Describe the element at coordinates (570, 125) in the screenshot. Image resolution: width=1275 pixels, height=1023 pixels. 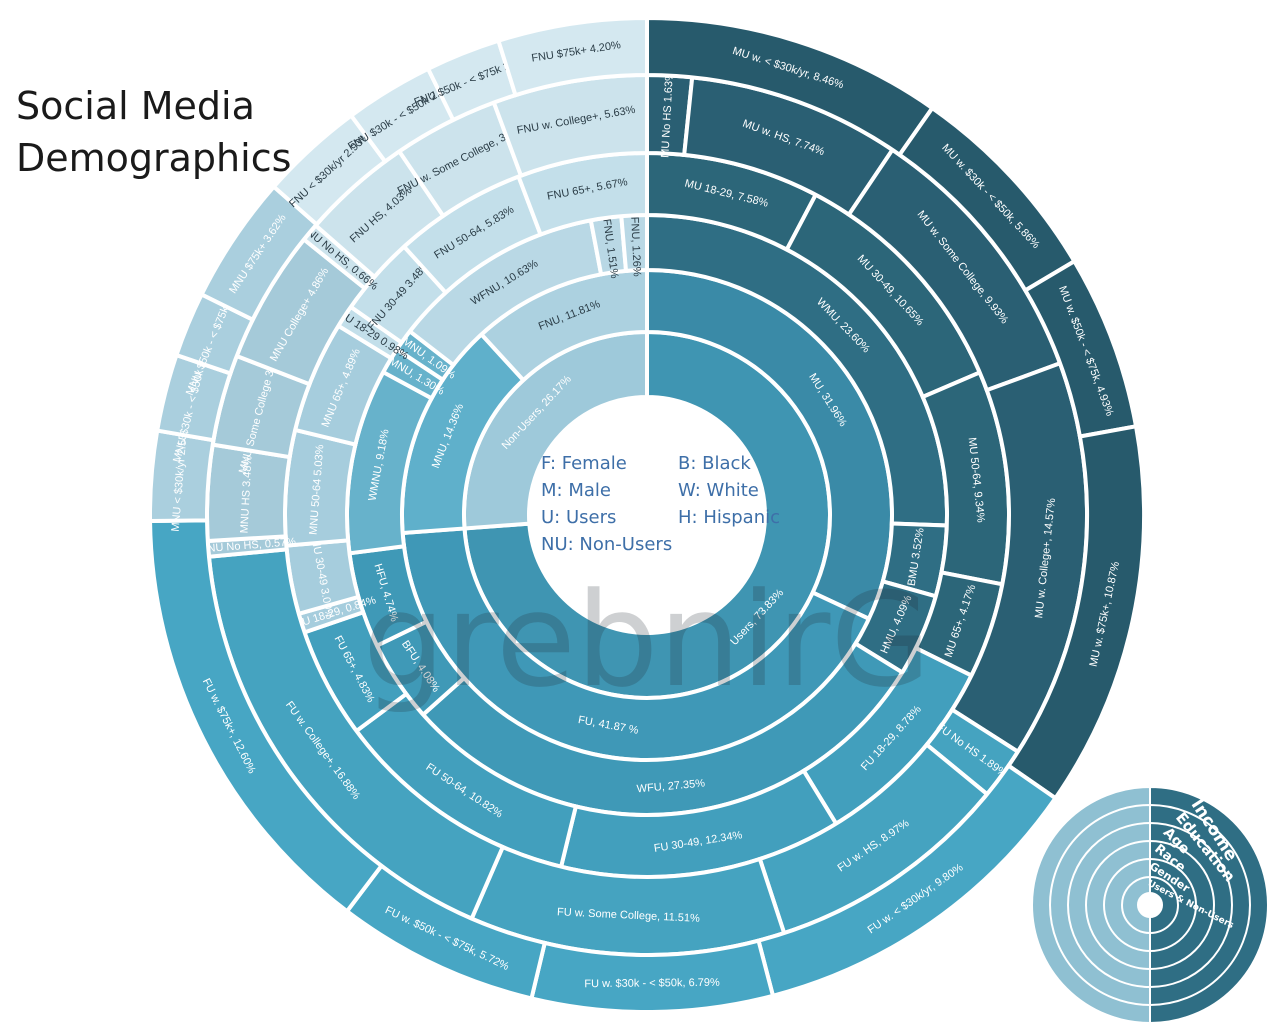
I see `segment-education-15: FNU w. College+, 5.63%` at that location.